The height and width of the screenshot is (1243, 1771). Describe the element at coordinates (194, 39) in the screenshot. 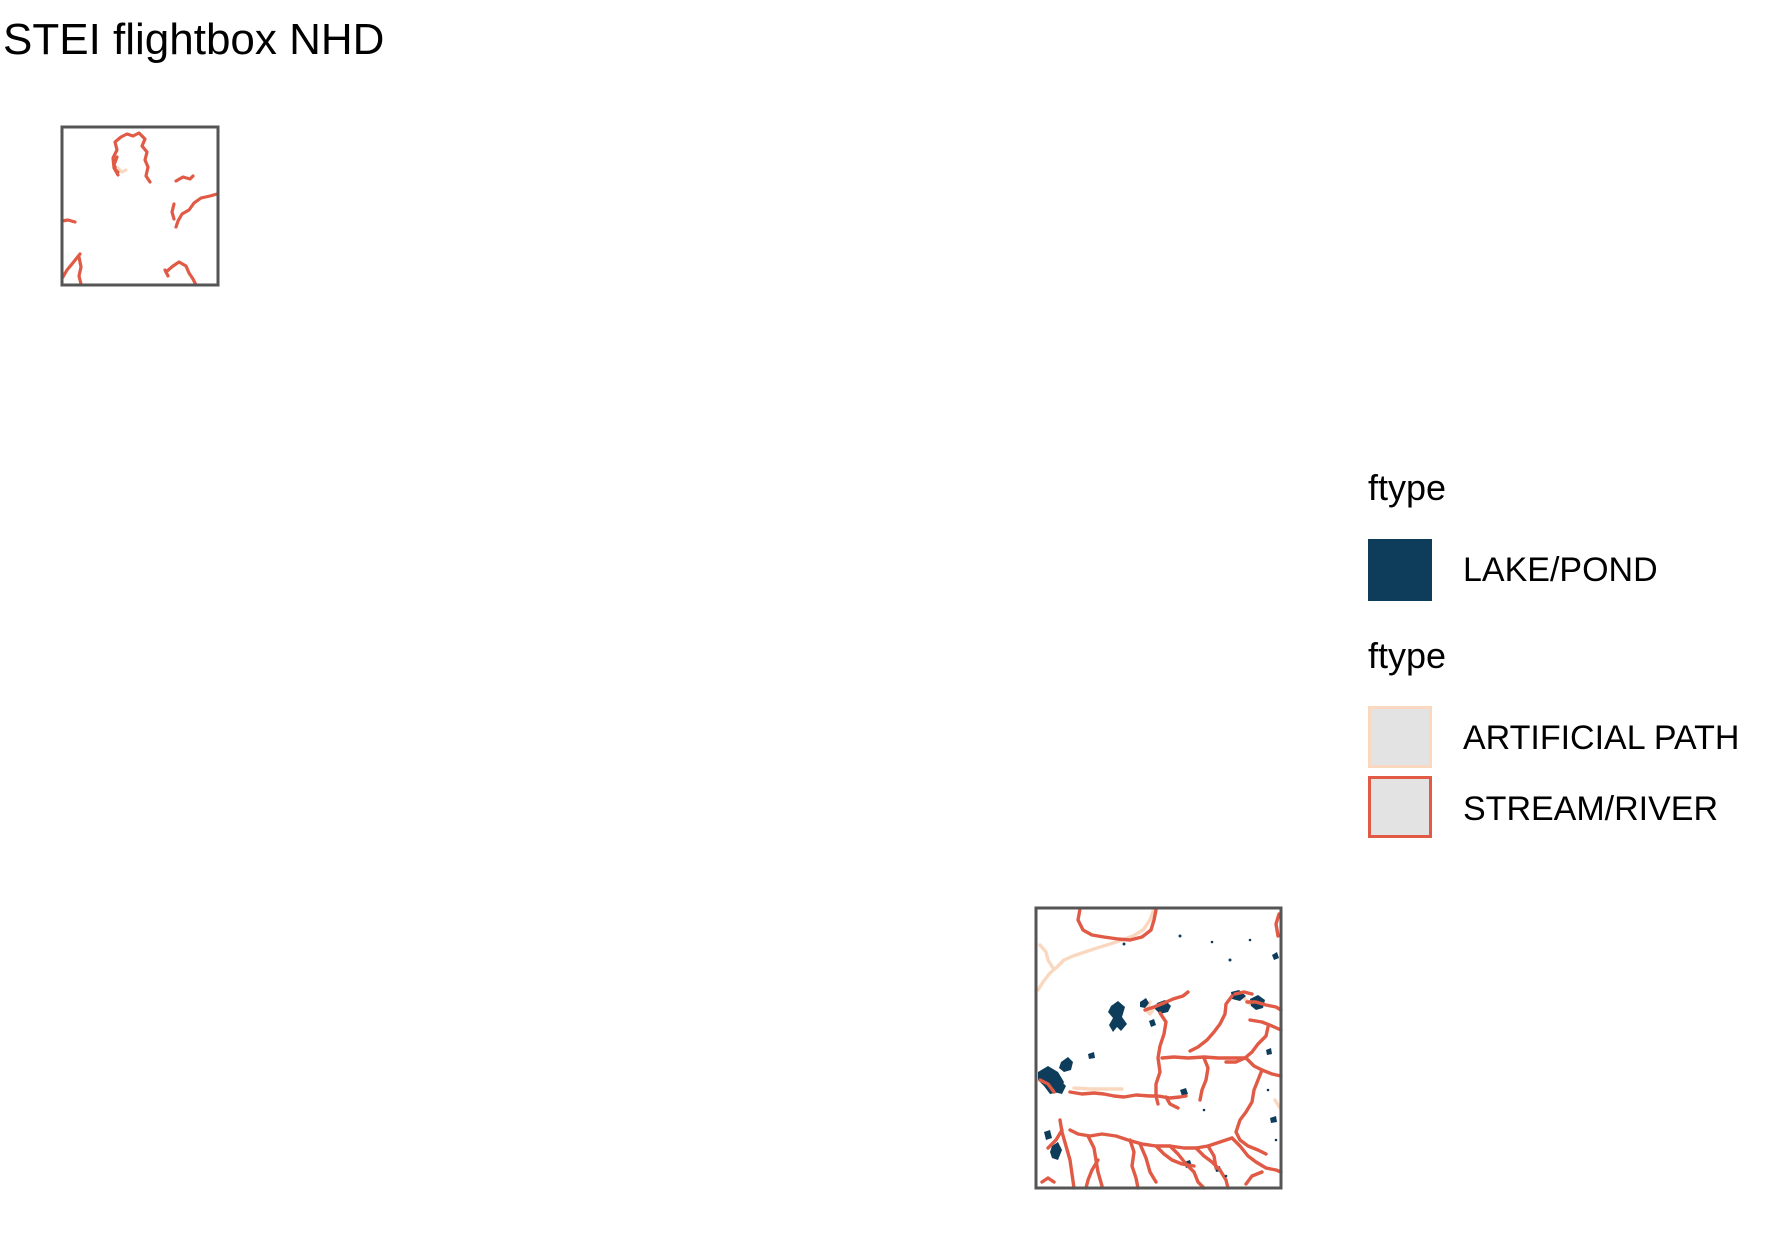

I see `map-title: STEI flightbox NHD` at that location.